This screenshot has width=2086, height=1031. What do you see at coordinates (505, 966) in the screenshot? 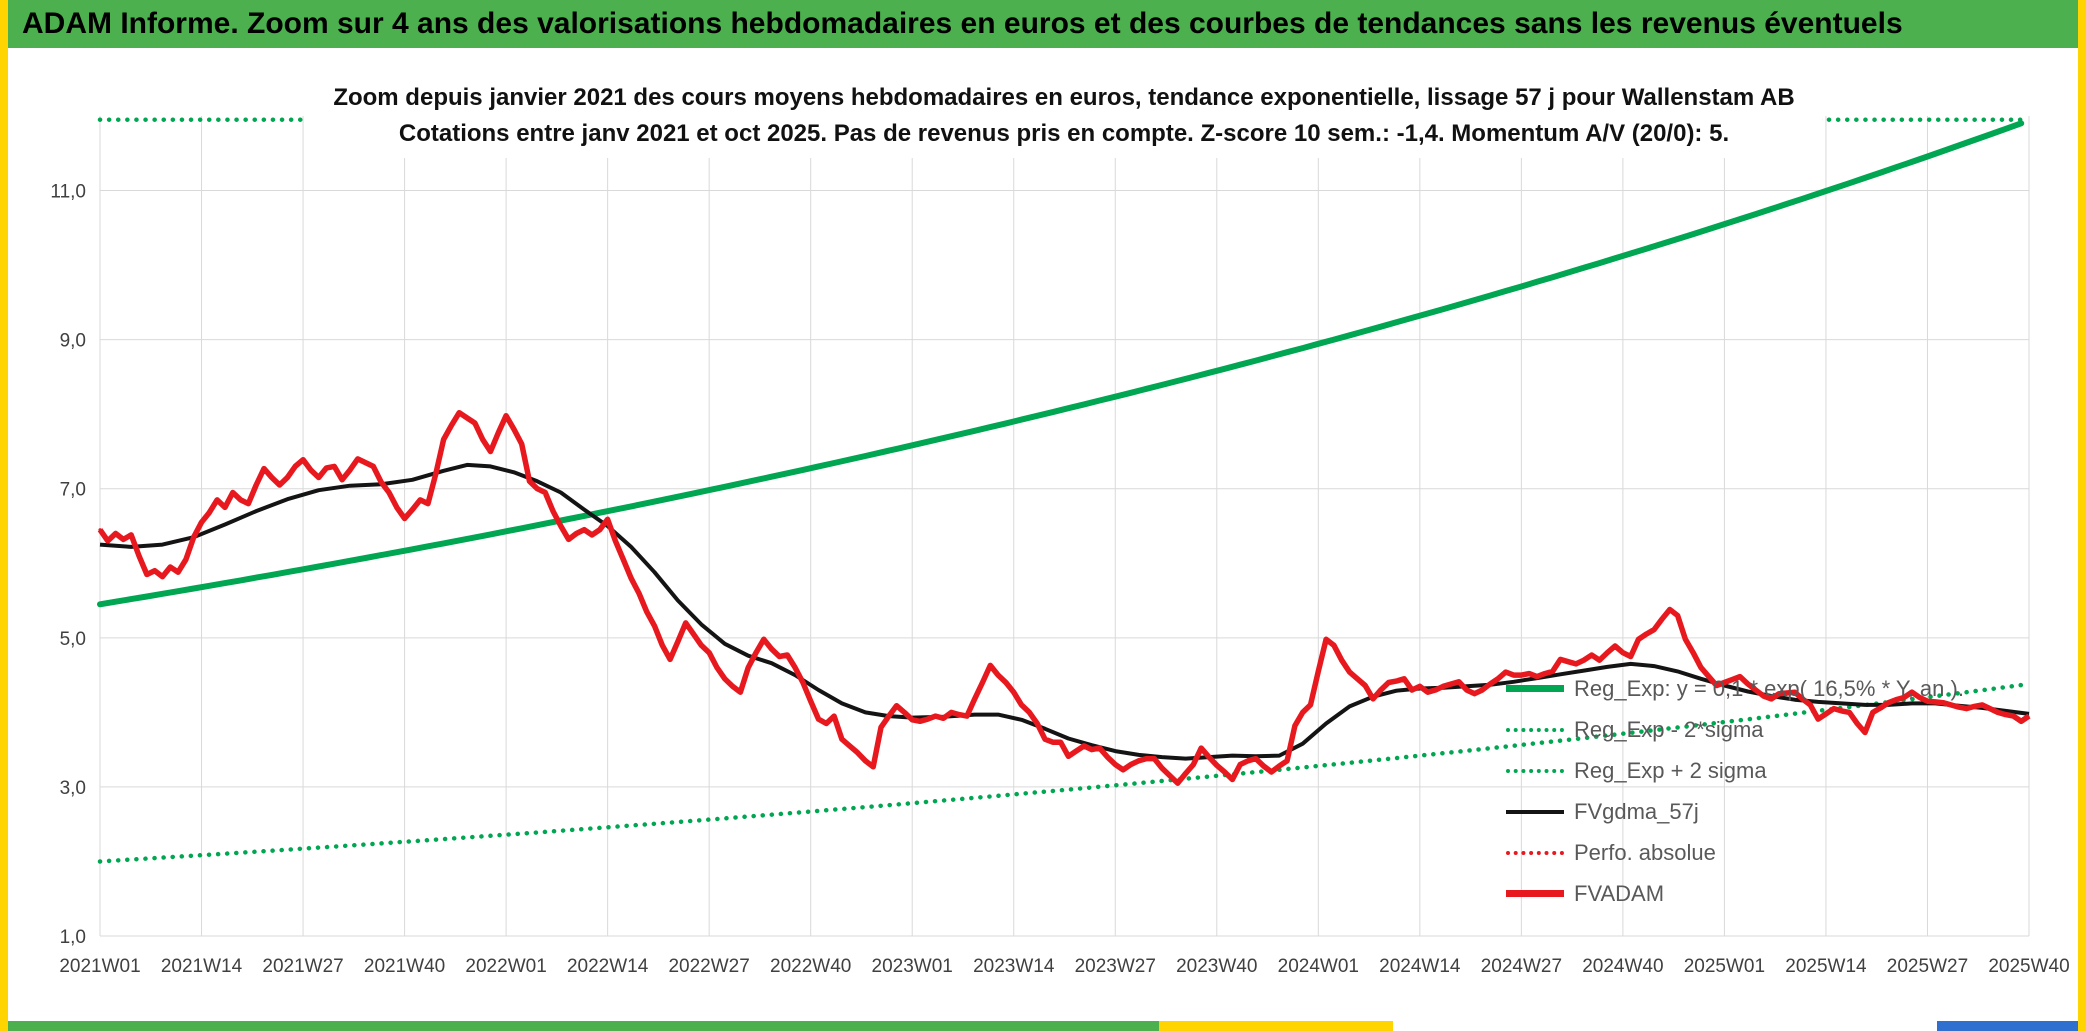
I see `x-tick-label: 2022W01` at bounding box center [505, 966].